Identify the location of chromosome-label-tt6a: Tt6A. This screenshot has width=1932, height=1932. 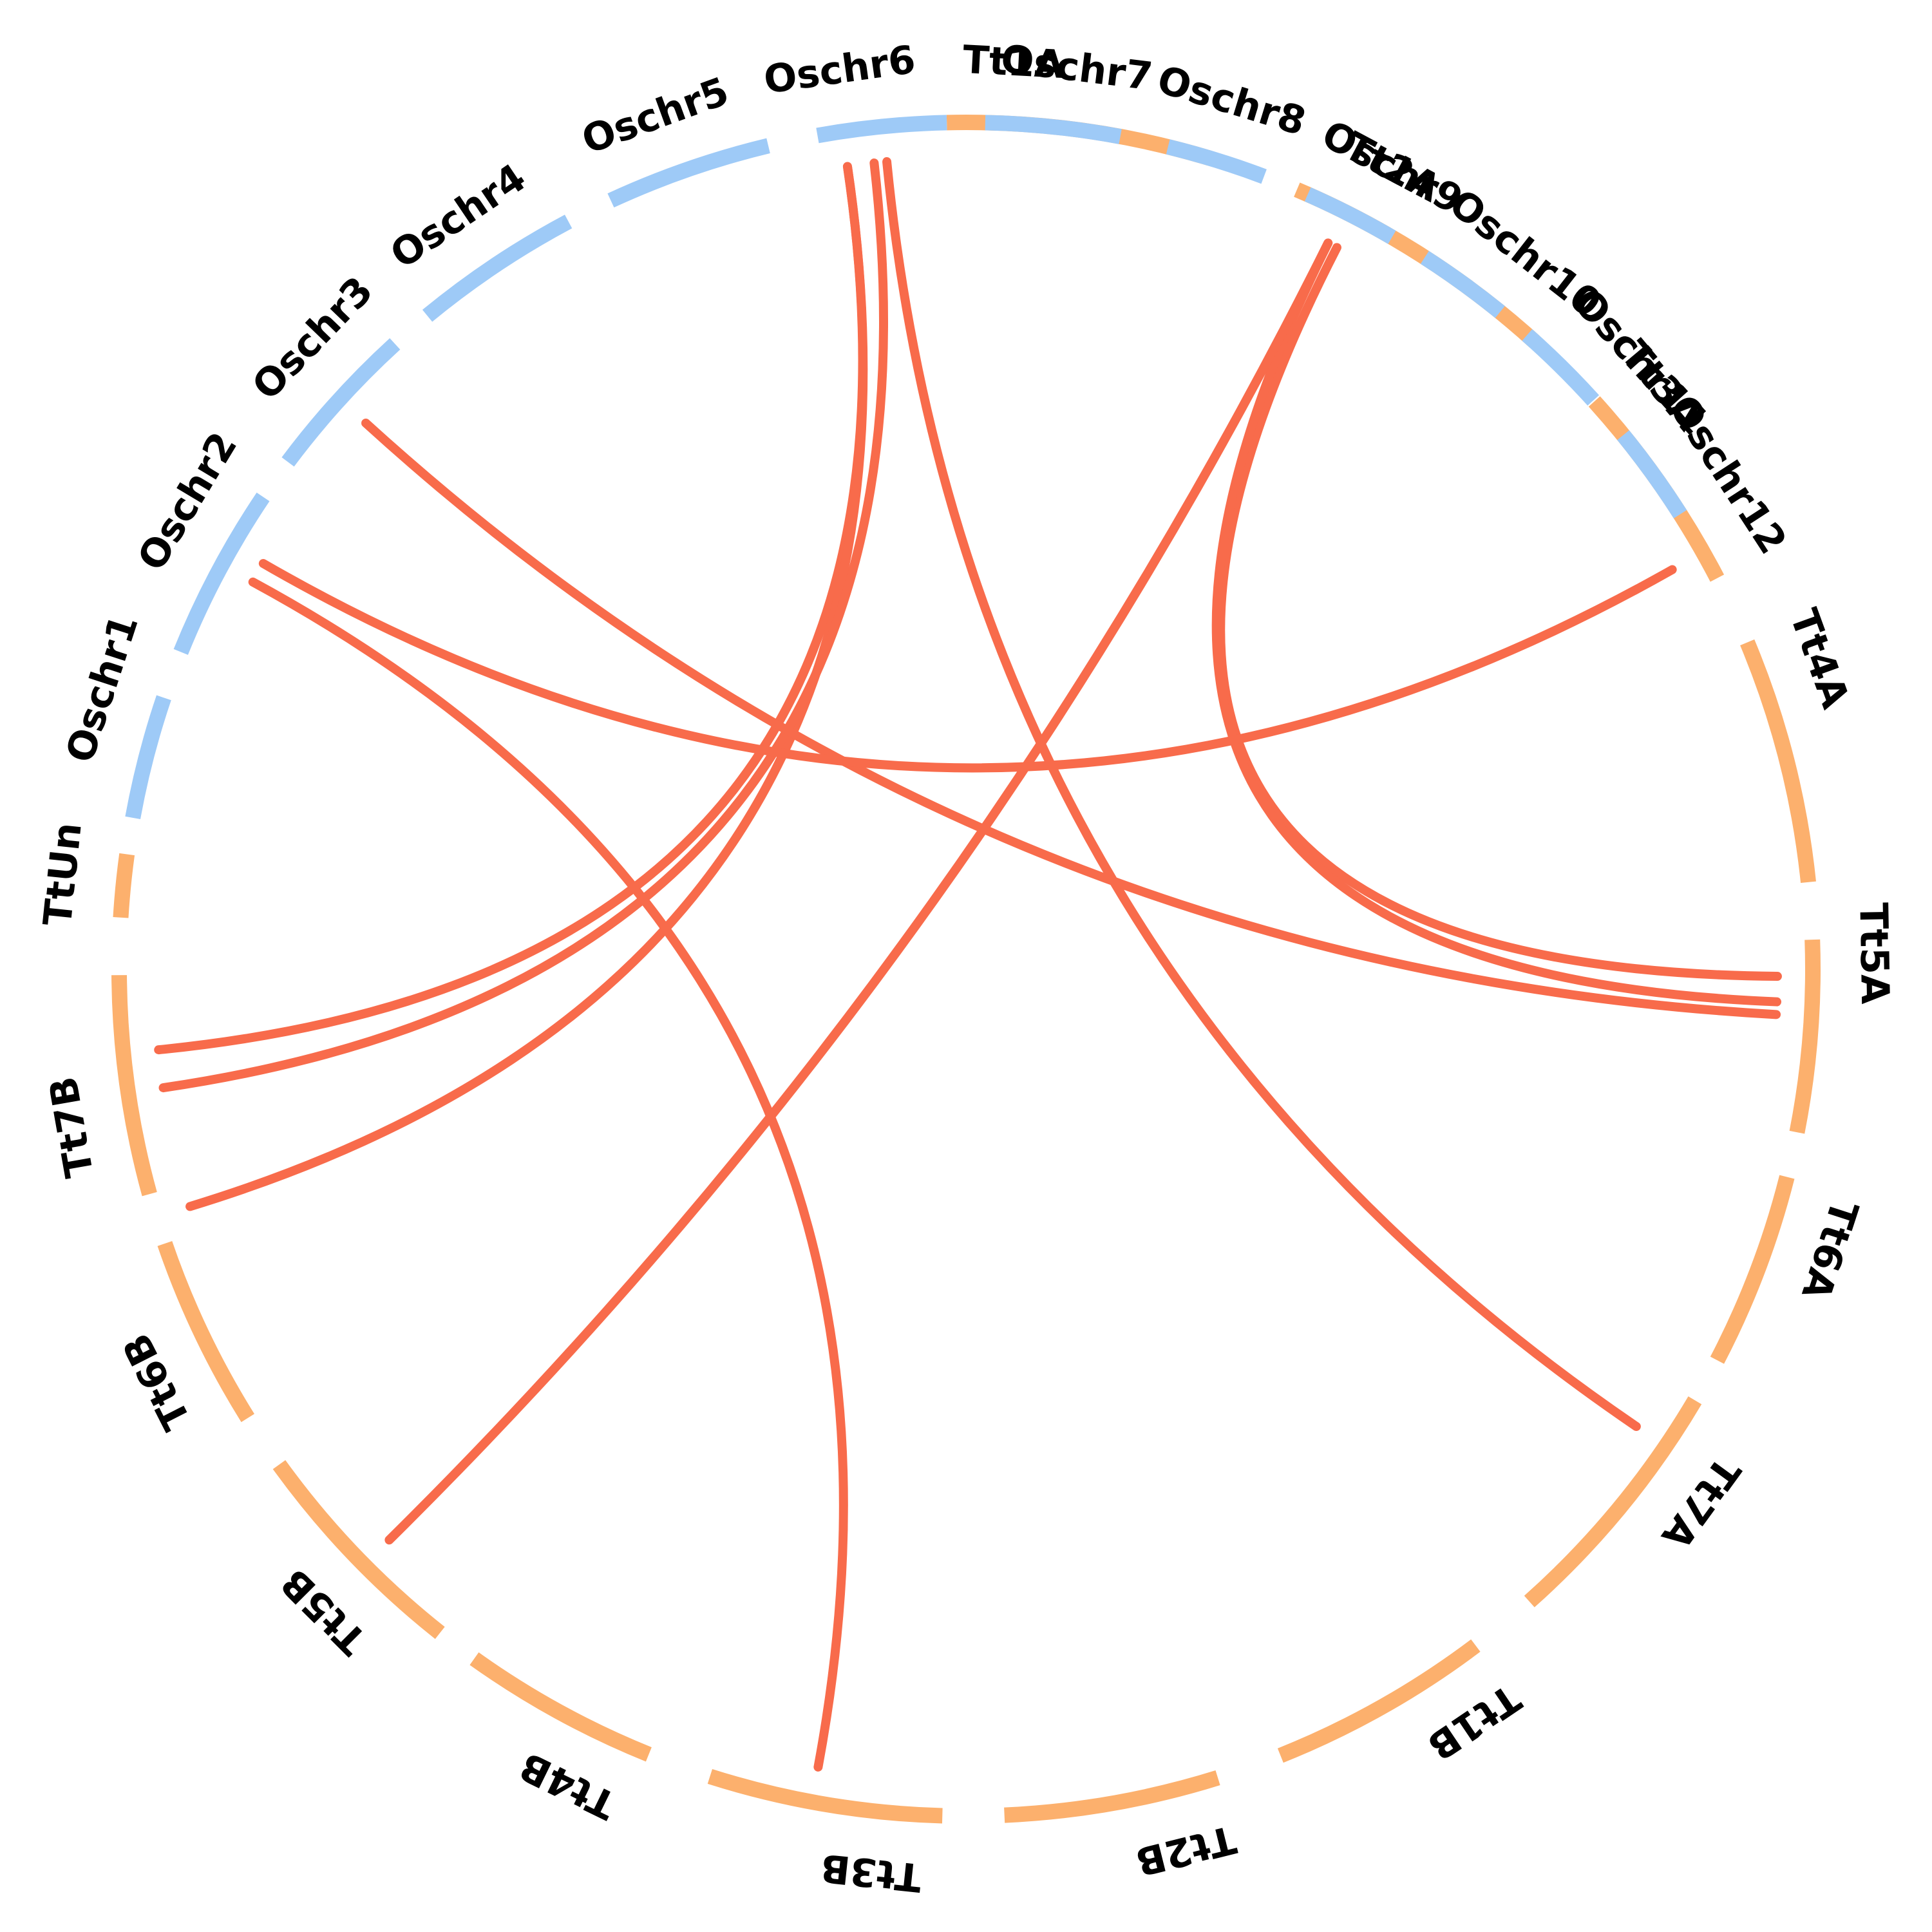
(1830, 1250).